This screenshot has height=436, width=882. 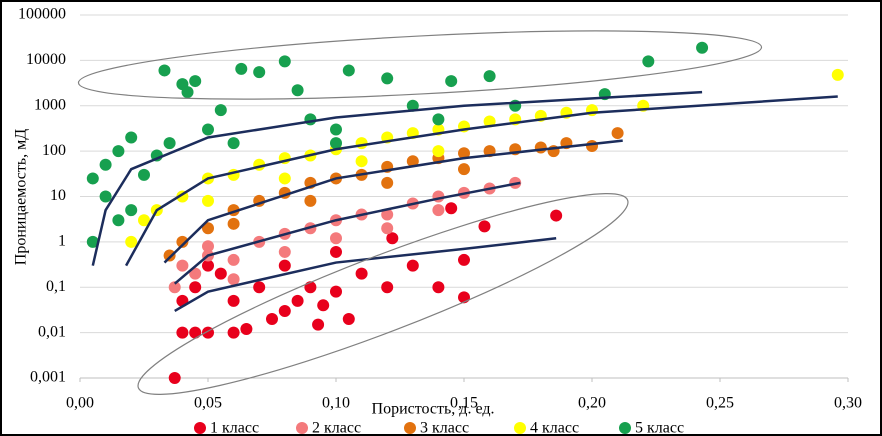 I want to click on y-axis-title: Проницаемость, мД, so click(x=21, y=197).